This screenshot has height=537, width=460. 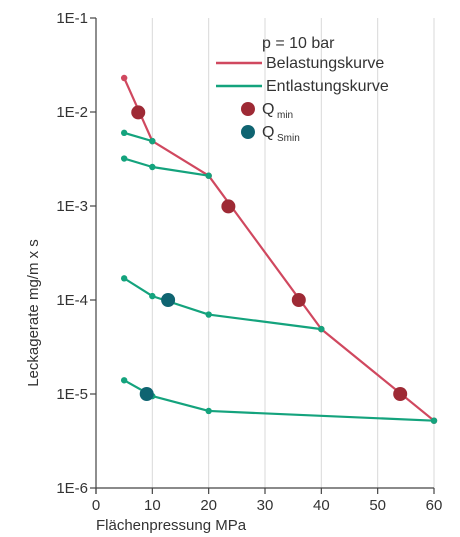 I want to click on x-tick-label: 60, so click(x=434, y=505).